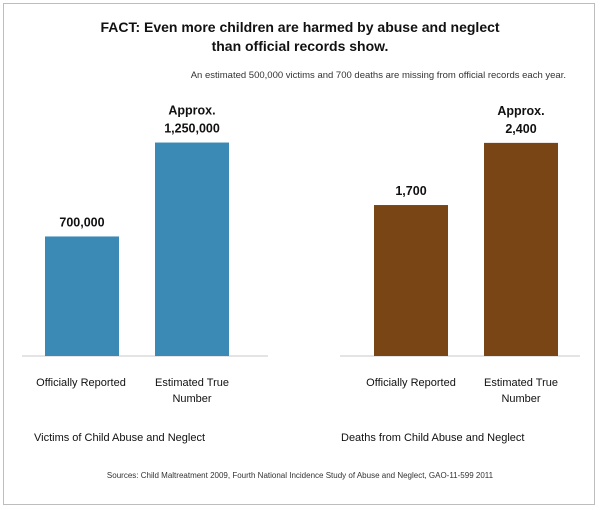  I want to click on group-label: Deaths from Child Abuse and Neglect, so click(432, 438).